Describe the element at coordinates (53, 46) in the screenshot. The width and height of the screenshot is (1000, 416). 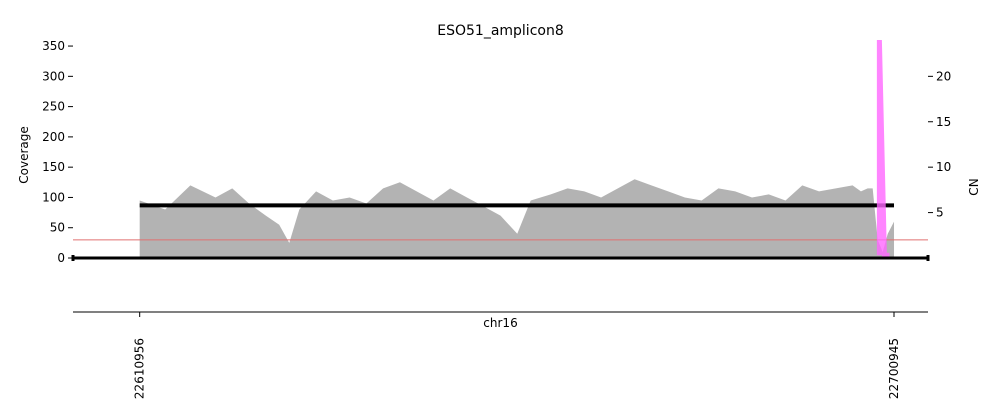
I see `y-left-tick-label: 350` at that location.